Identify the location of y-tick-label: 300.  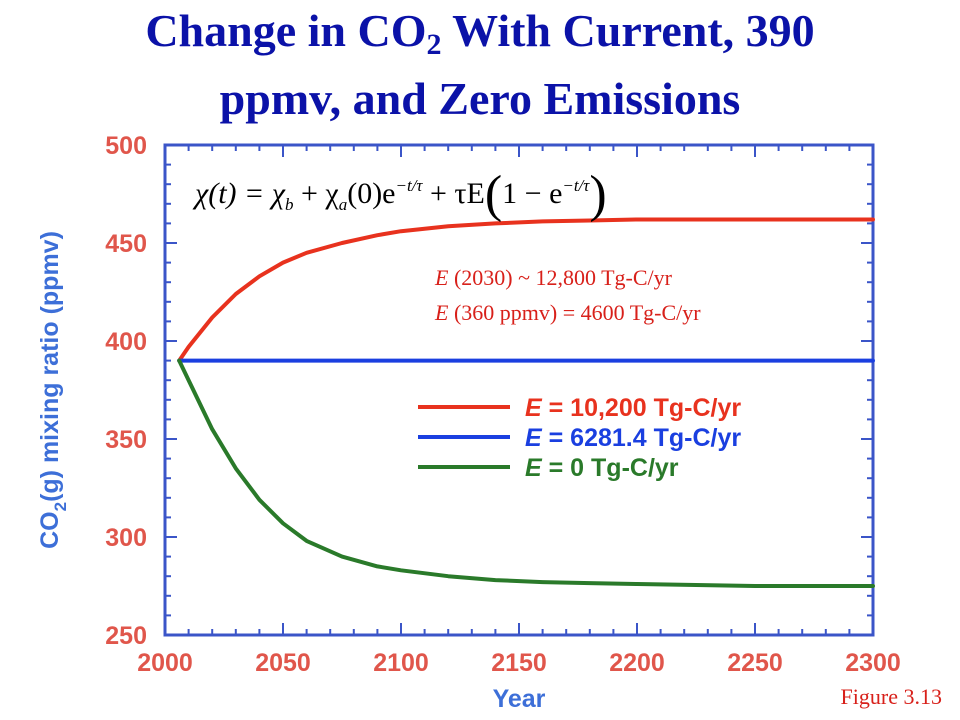
(126, 538).